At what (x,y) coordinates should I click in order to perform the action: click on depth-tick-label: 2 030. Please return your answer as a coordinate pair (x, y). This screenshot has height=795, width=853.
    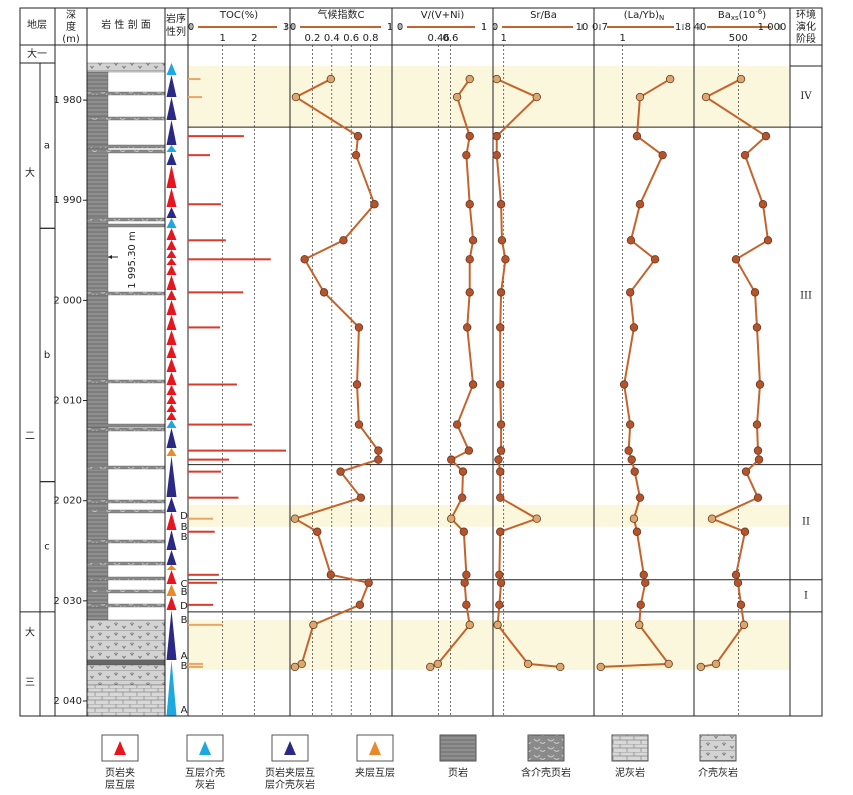
    Looking at the image, I should click on (67, 601).